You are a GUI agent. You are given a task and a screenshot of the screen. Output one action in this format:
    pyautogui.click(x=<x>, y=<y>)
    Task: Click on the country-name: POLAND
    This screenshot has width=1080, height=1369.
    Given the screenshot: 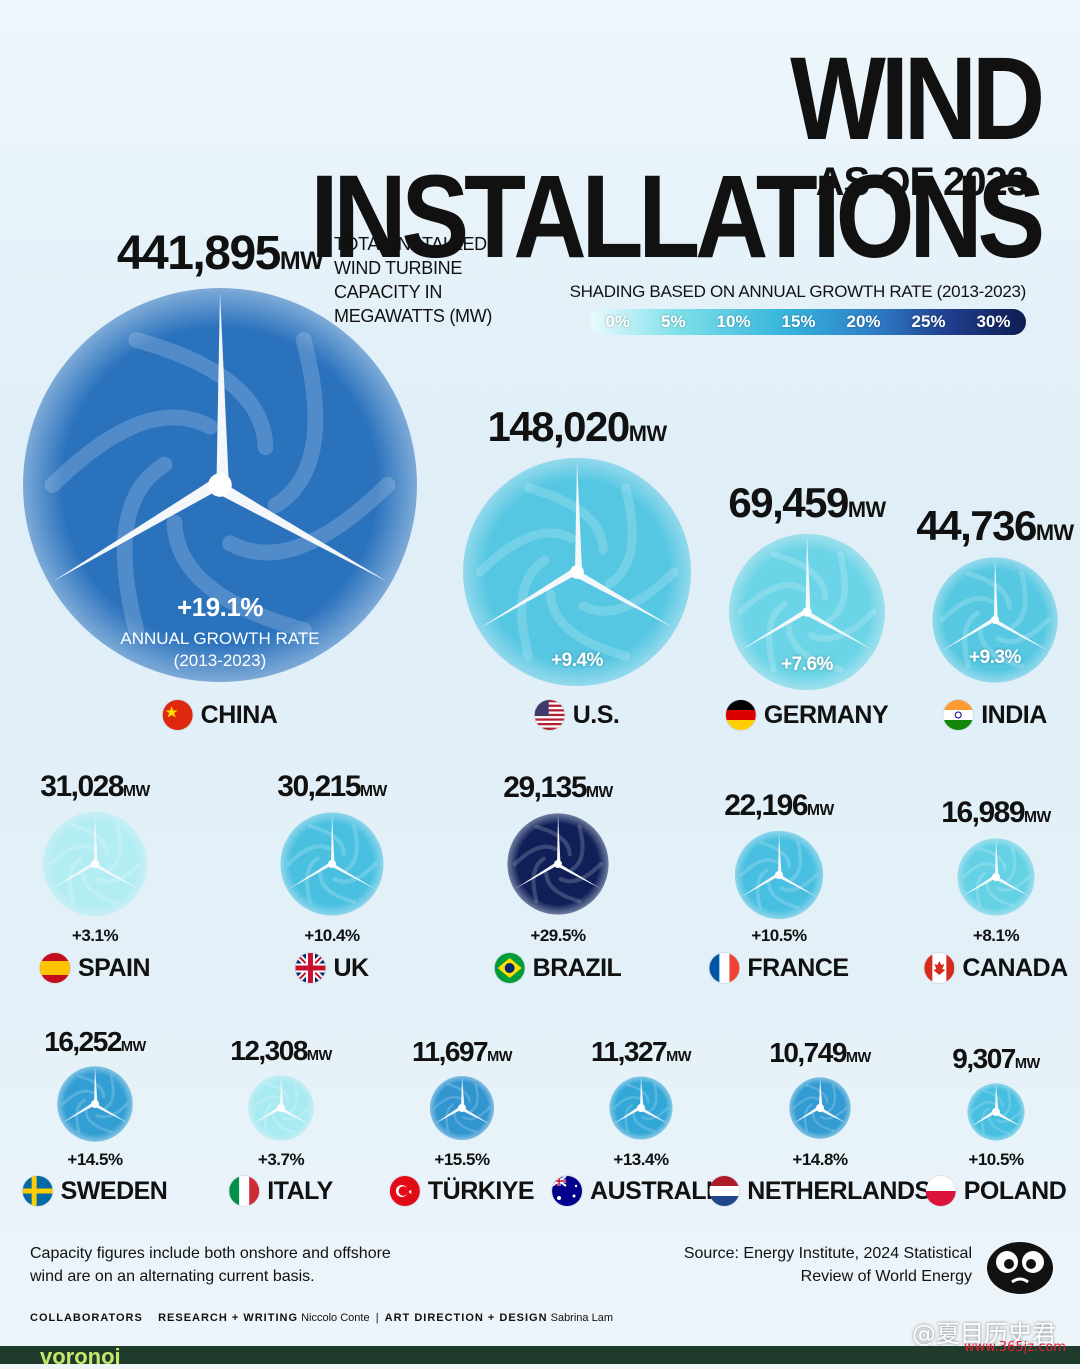 What is the action you would take?
    pyautogui.click(x=1015, y=1190)
    